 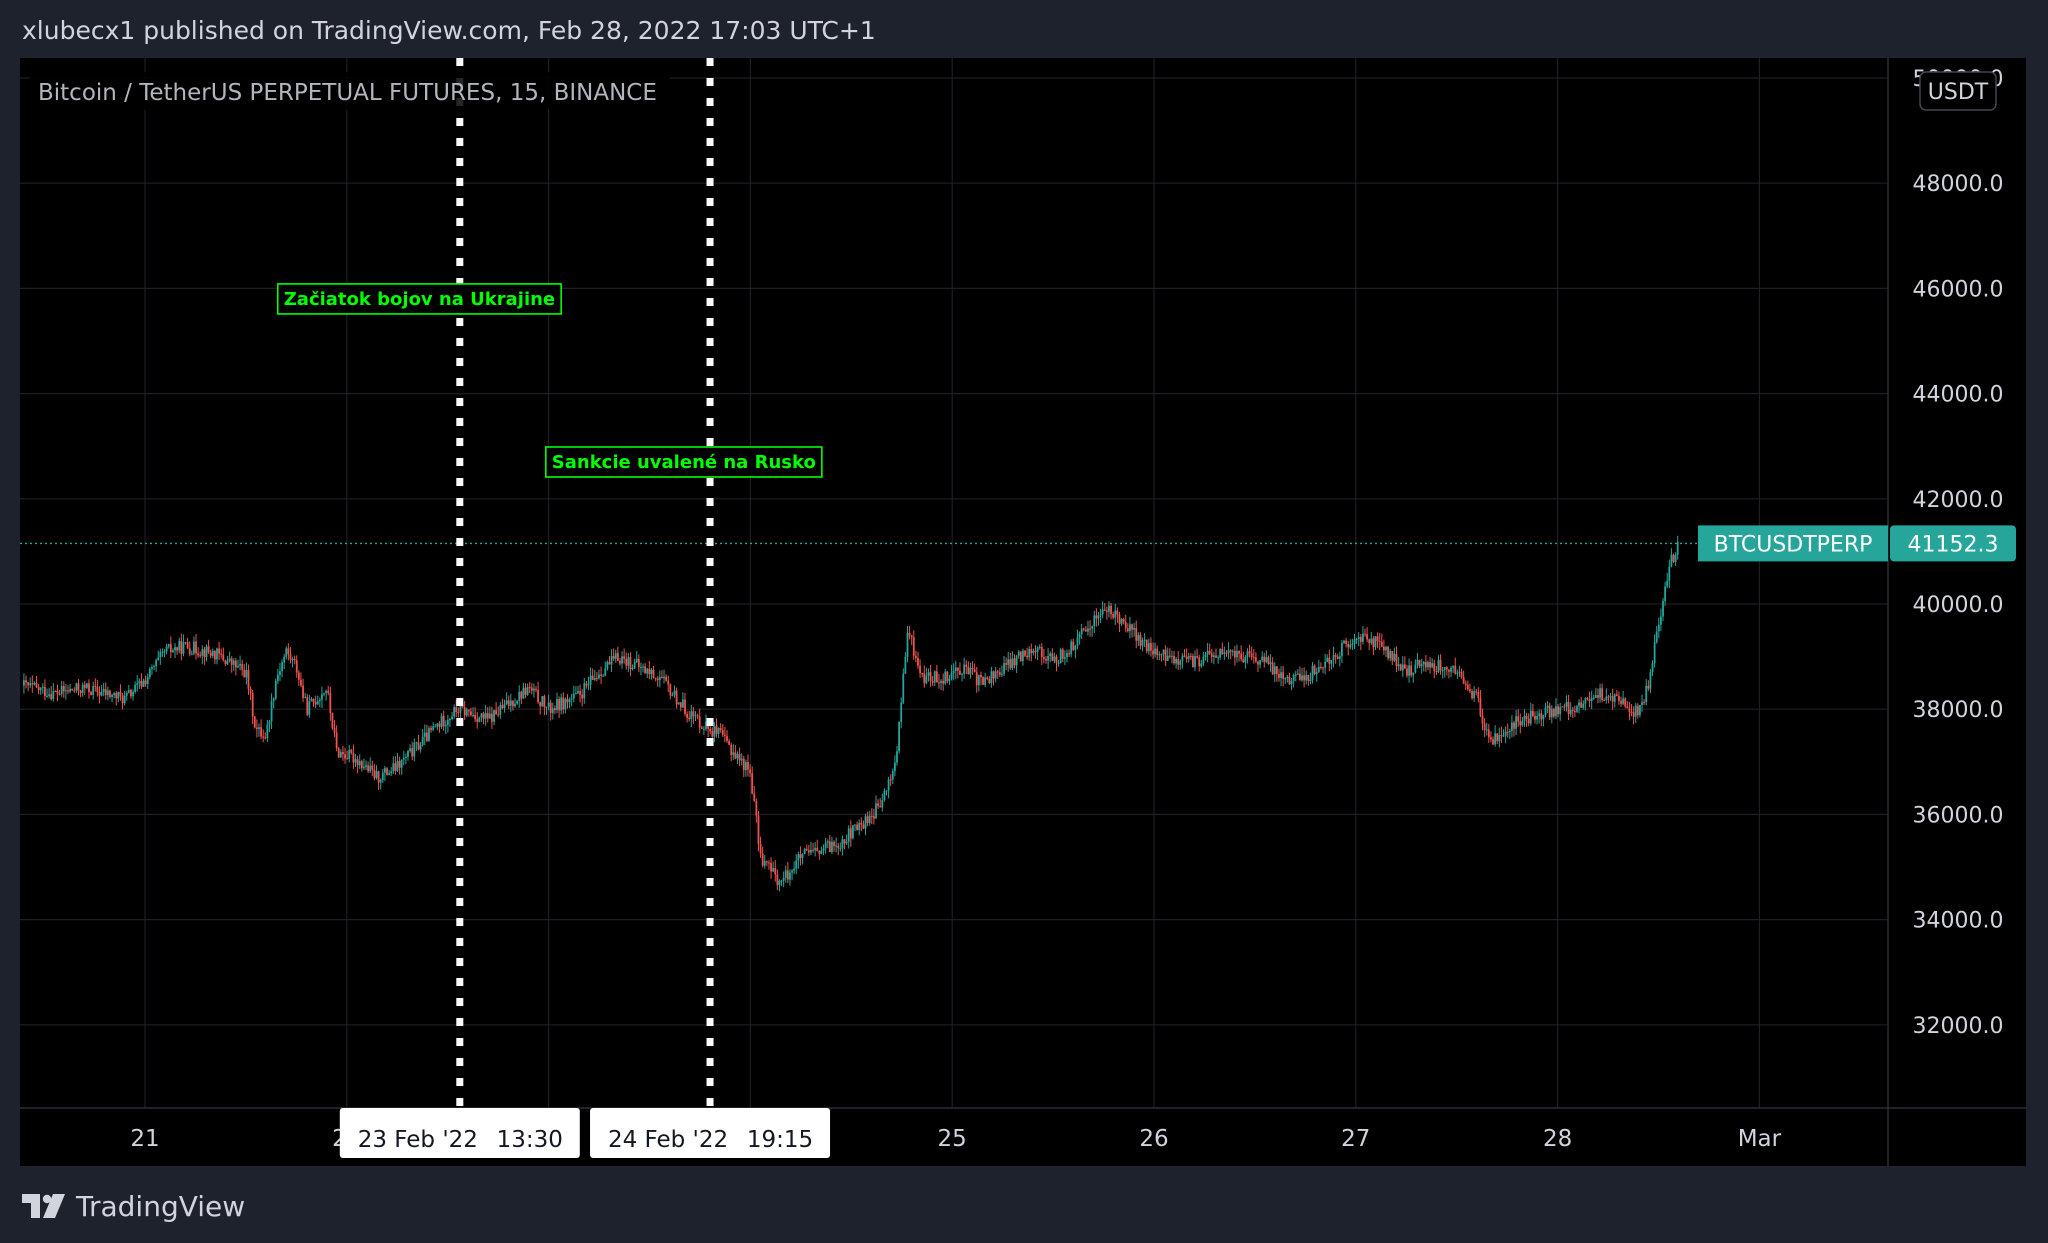 What do you see at coordinates (133, 1206) in the screenshot?
I see `tradingview-brand: TradingView` at bounding box center [133, 1206].